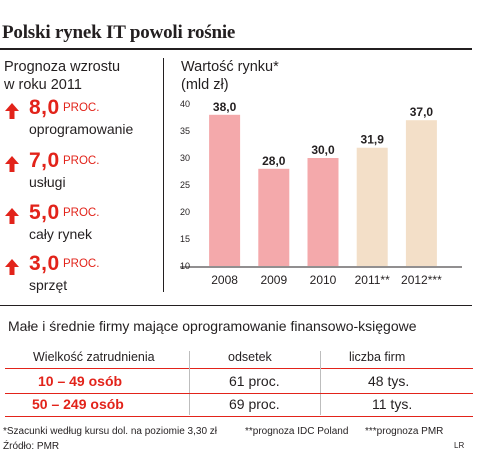  What do you see at coordinates (185, 185) in the screenshot?
I see `y-tick-label: 25` at bounding box center [185, 185].